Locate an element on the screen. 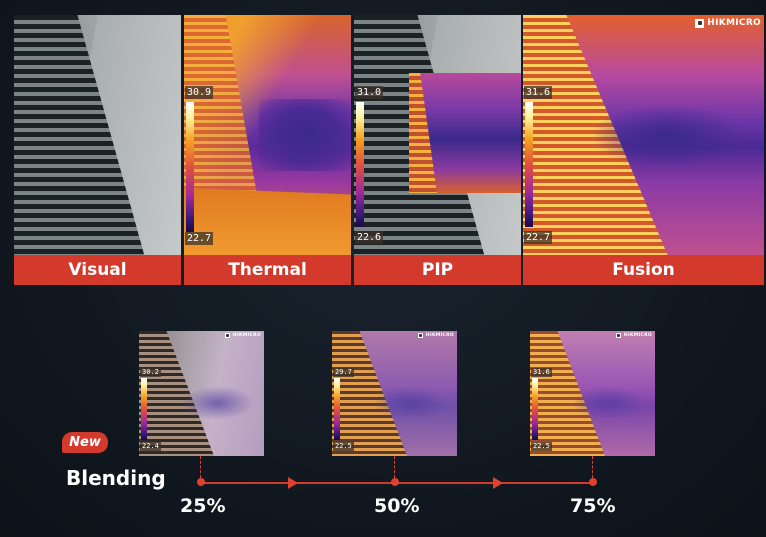  blend-percent-25: 25% is located at coordinates (203, 506).